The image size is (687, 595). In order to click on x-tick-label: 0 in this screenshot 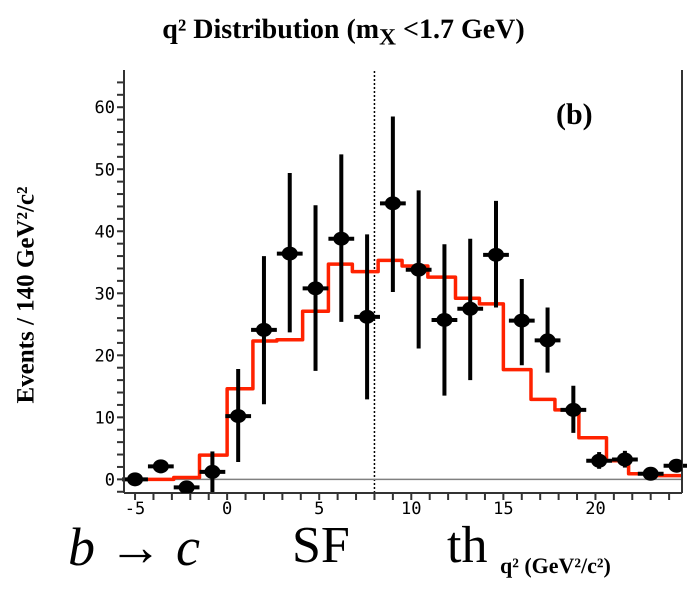, I will do `click(227, 509)`.